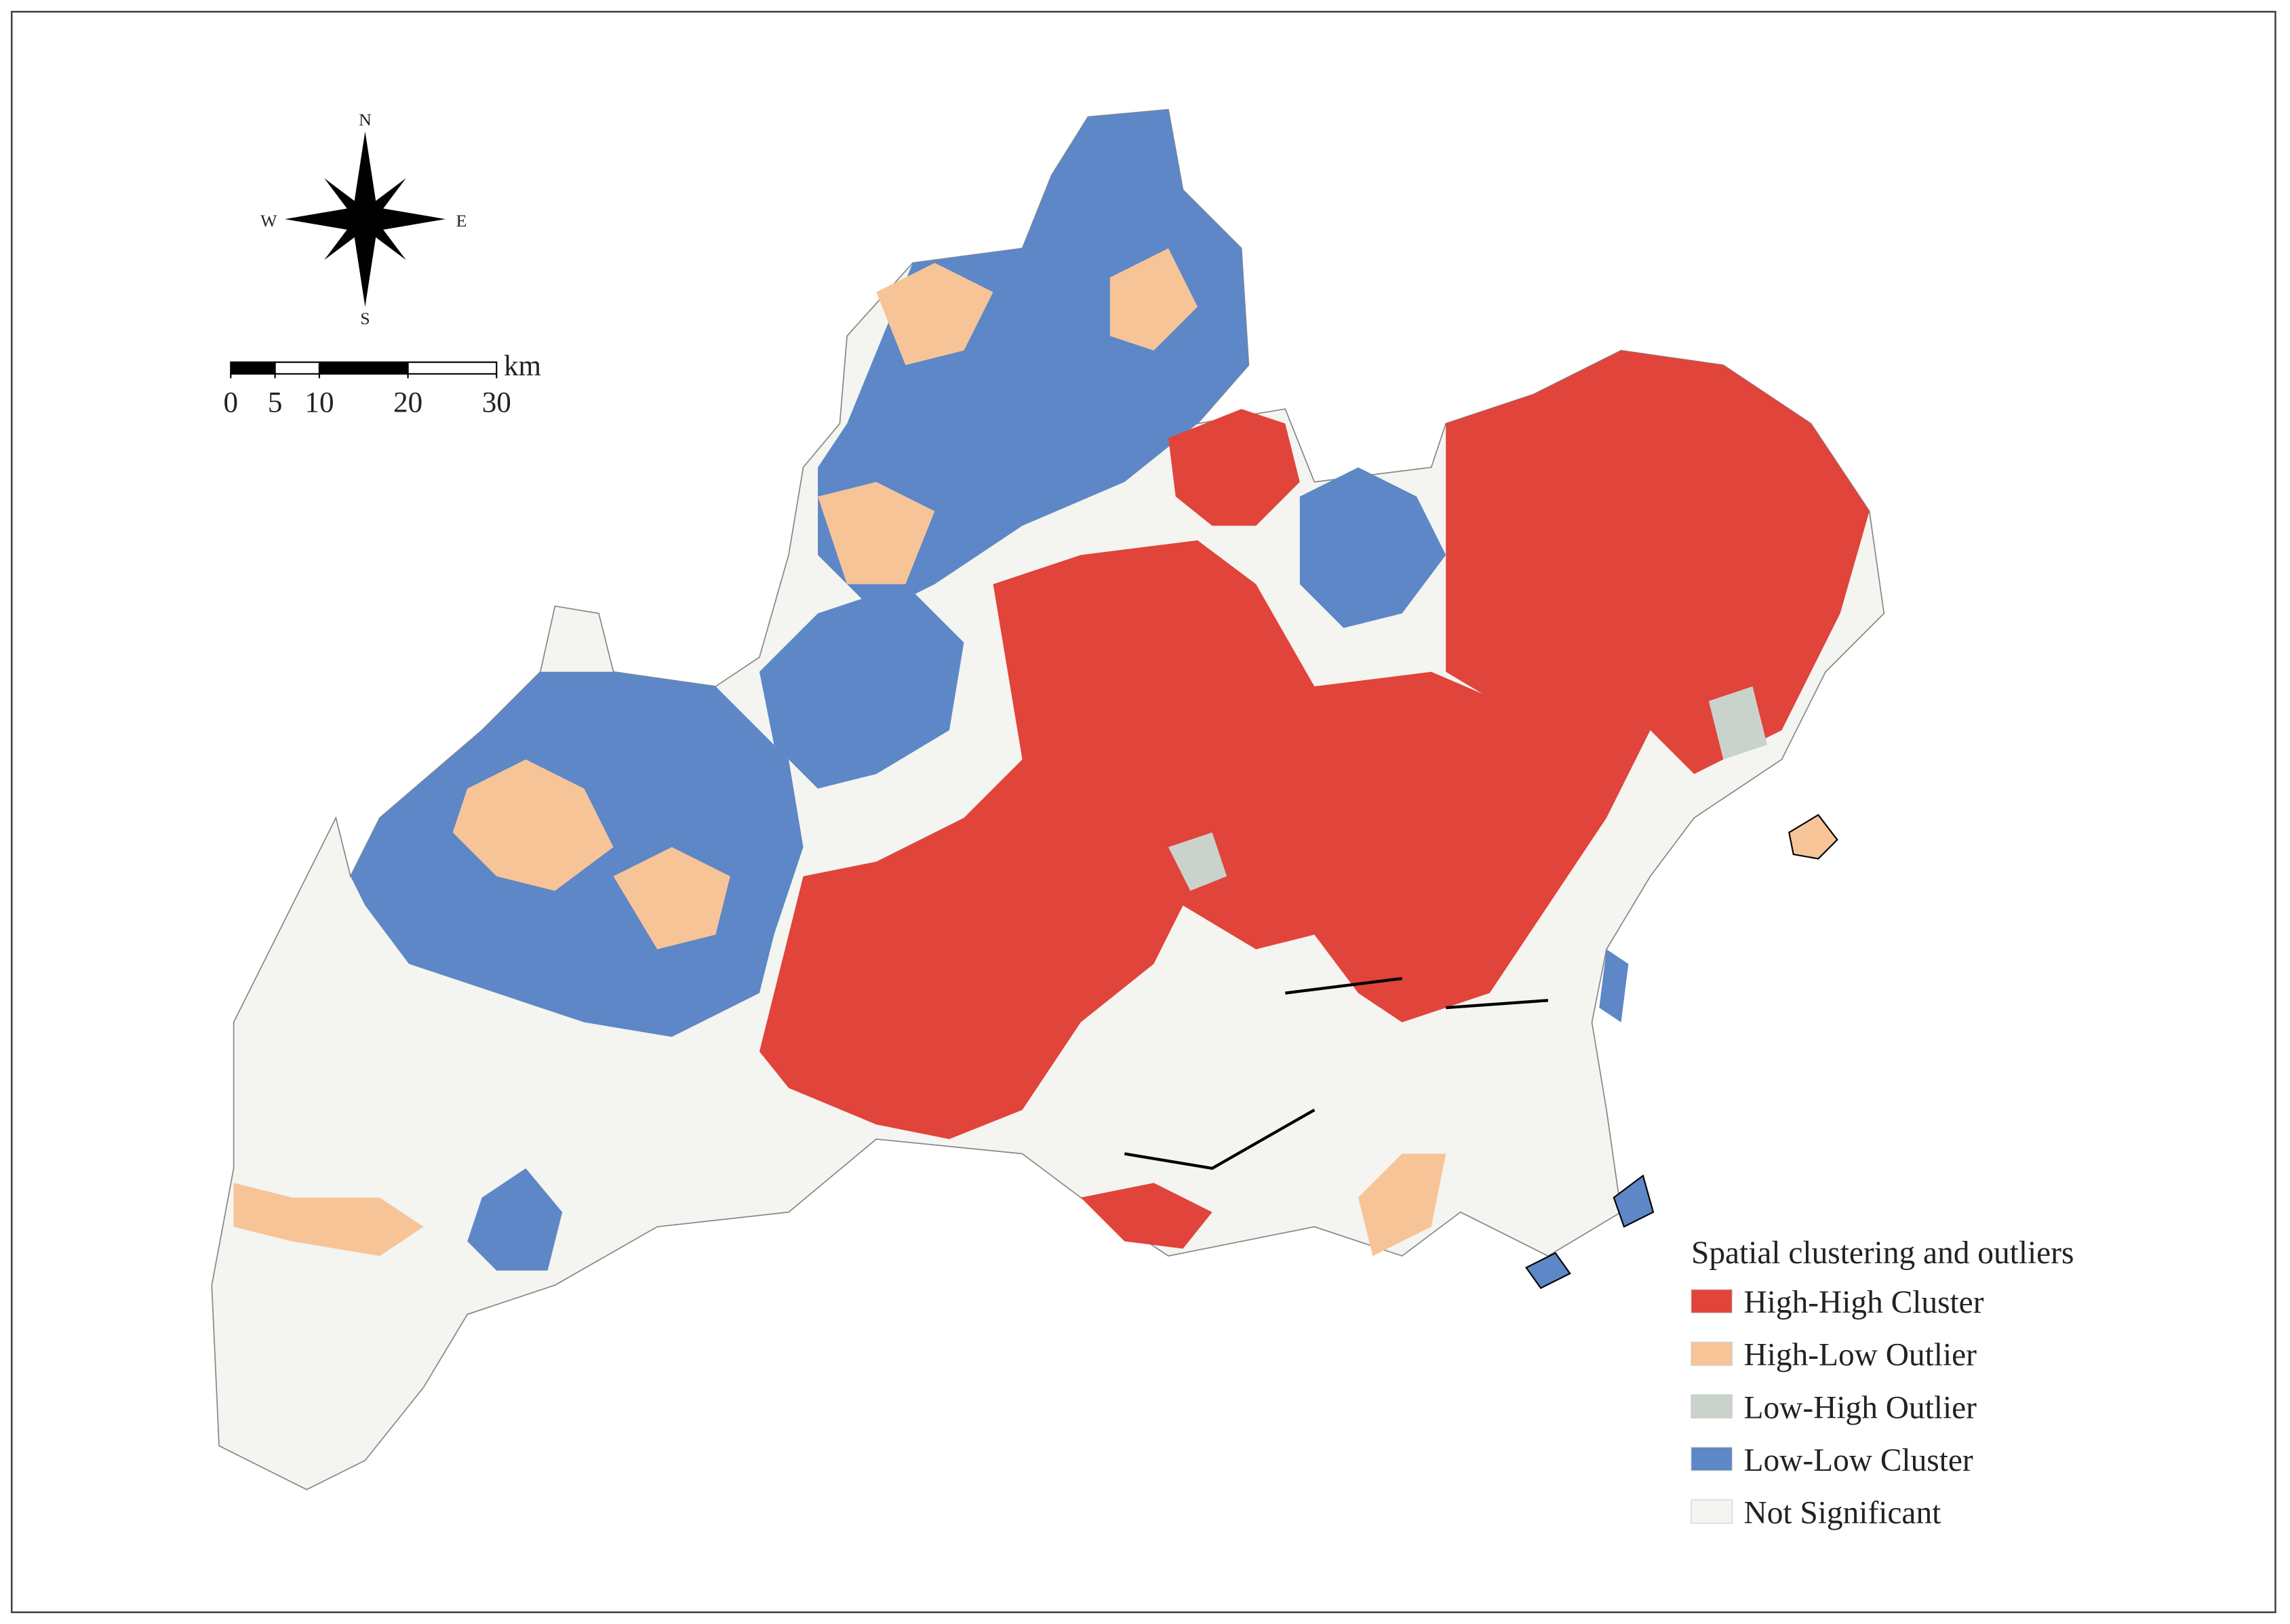 This screenshot has width=2290, height=1624. Describe the element at coordinates (461, 221) in the screenshot. I see `compass-e: E` at that location.